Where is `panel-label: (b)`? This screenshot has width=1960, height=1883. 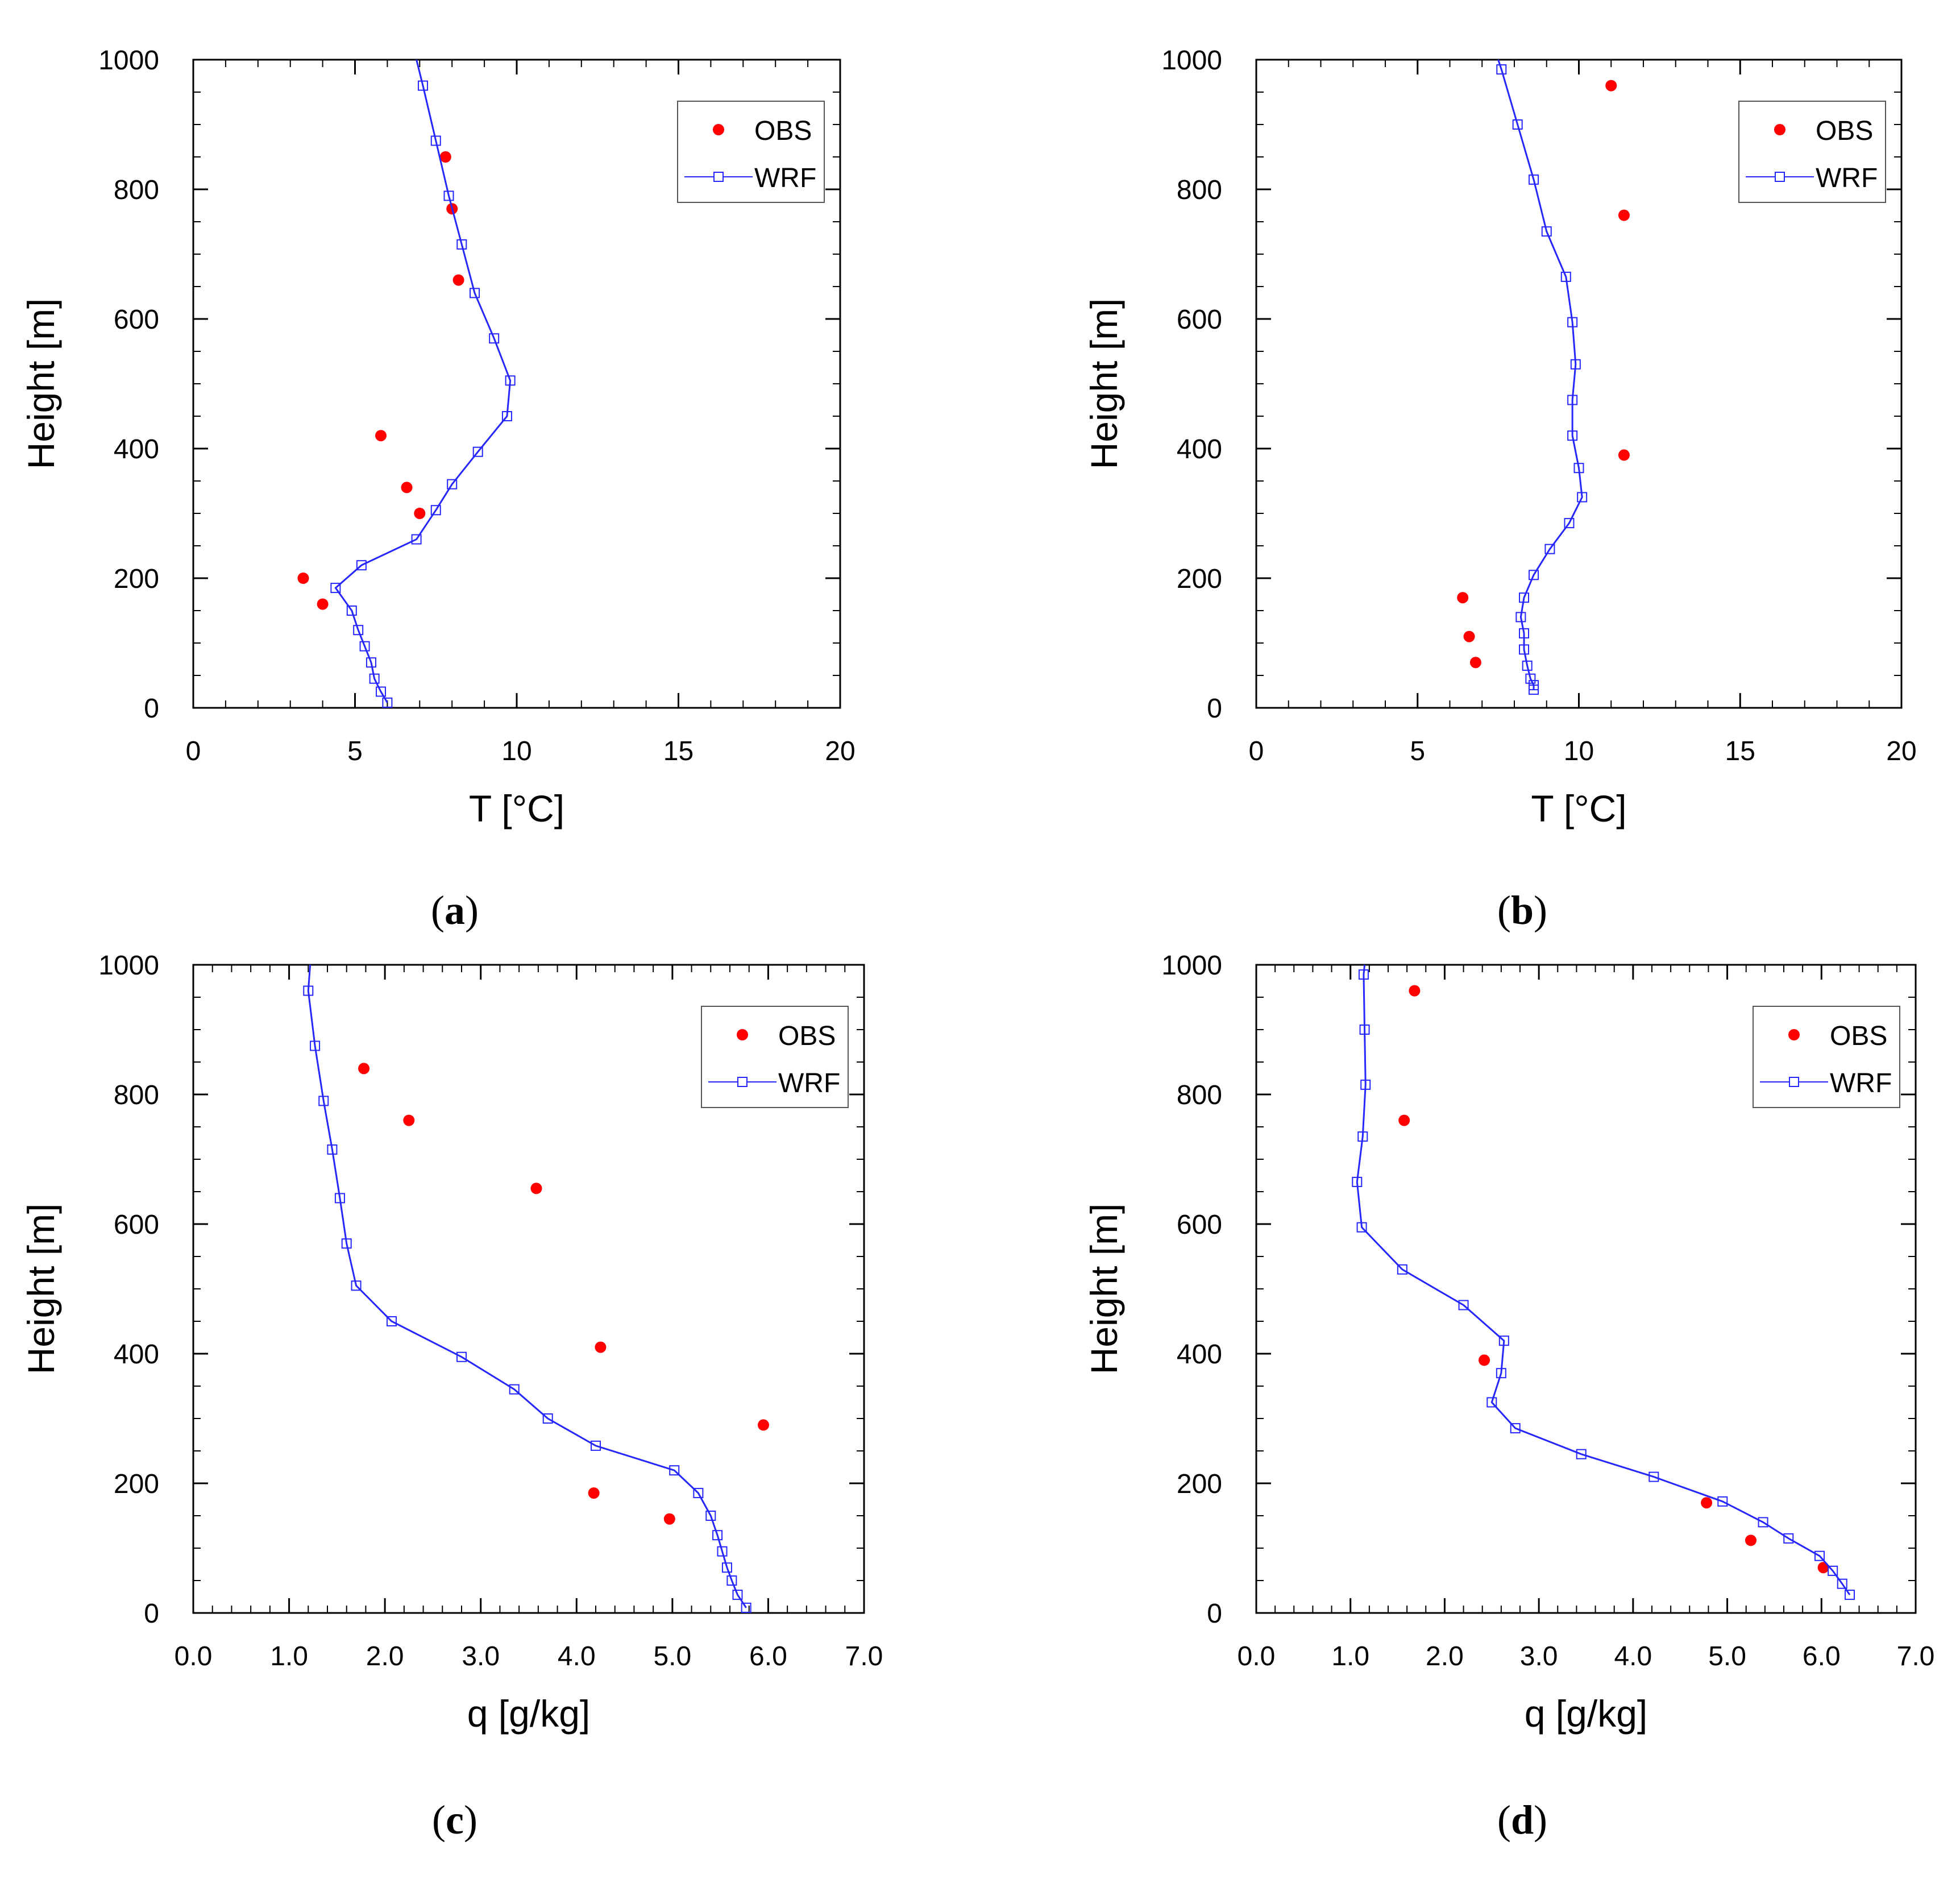
panel-label: (b) is located at coordinates (1522, 910).